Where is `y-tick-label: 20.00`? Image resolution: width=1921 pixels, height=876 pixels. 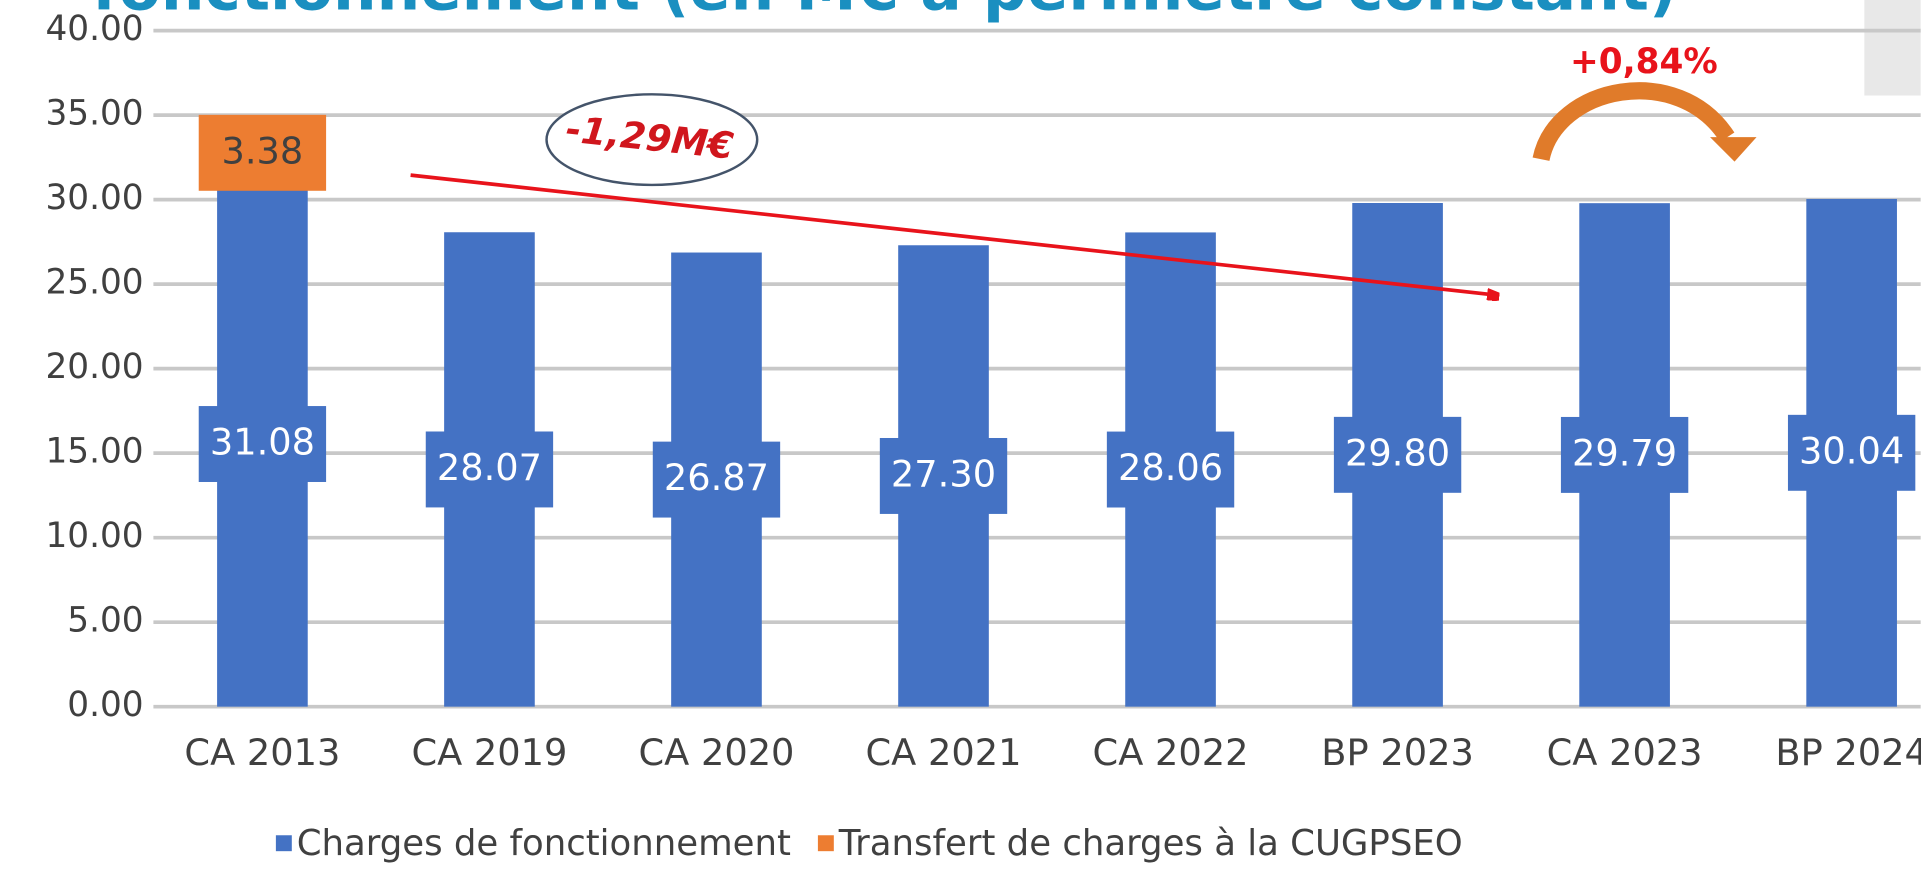
y-tick-label: 20.00 is located at coordinates (94, 367).